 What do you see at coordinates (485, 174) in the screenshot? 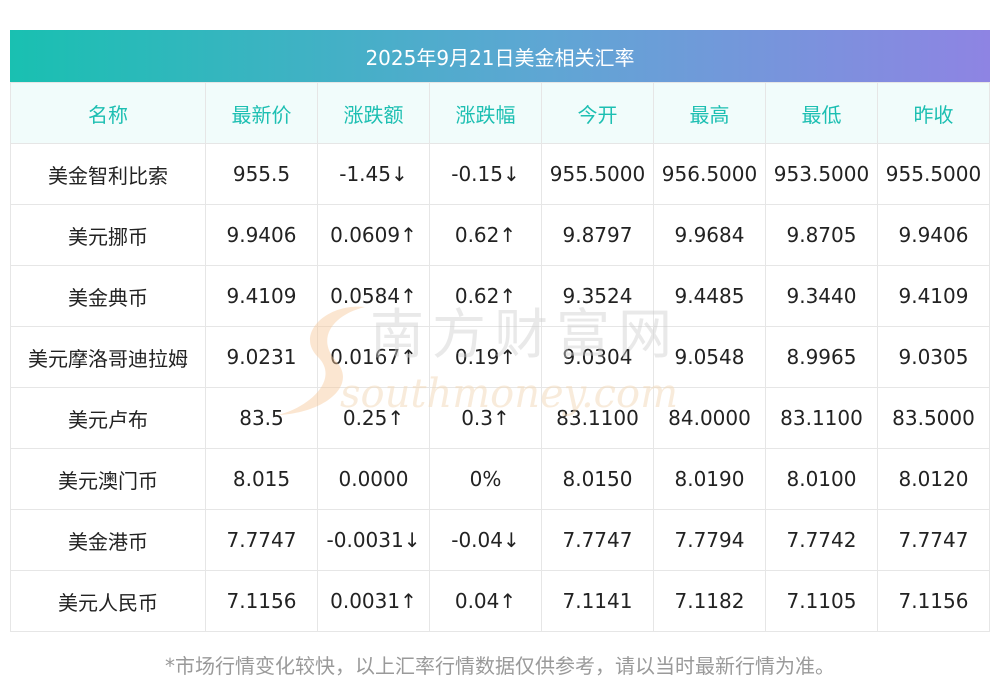
I see `cell-change-pct: -0.15↓` at bounding box center [485, 174].